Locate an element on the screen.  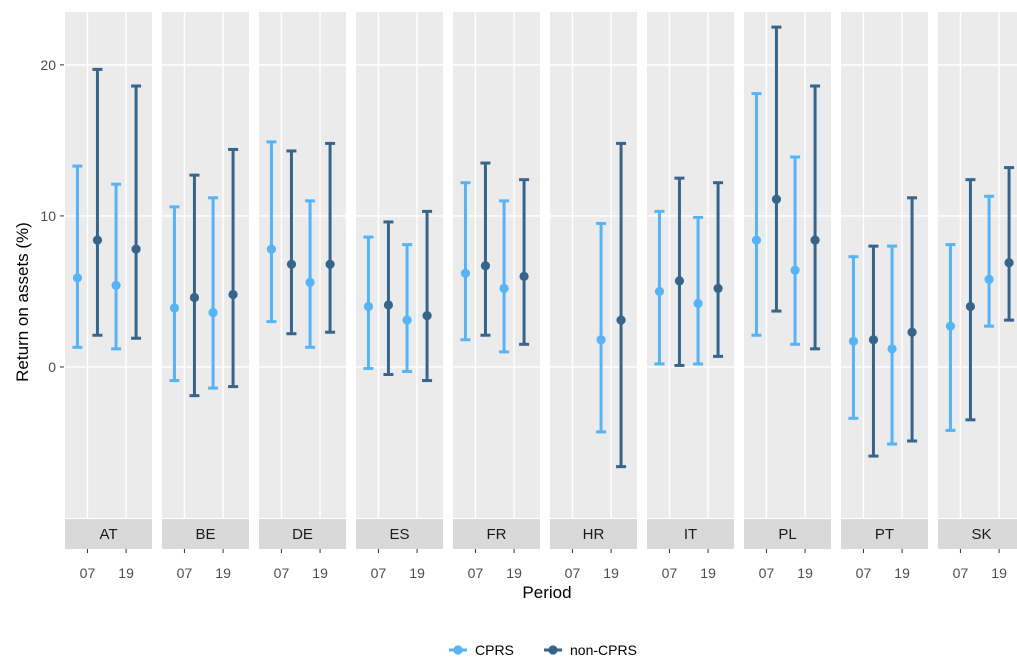
facet-label: FR is located at coordinates (497, 534).